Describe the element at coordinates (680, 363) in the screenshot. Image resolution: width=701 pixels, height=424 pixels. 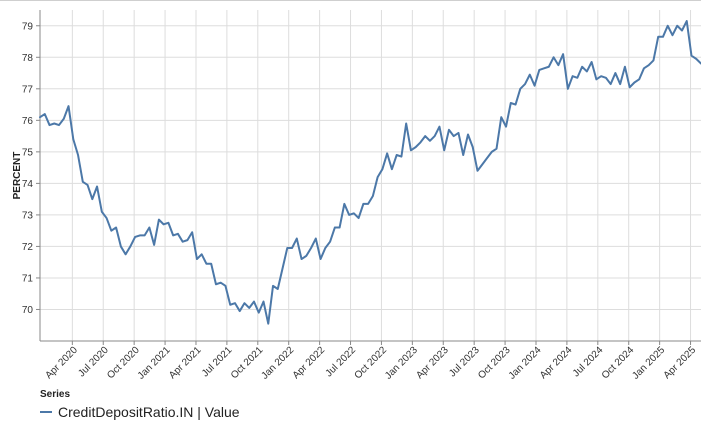
I see `x-tick-label: Apr 2025` at that location.